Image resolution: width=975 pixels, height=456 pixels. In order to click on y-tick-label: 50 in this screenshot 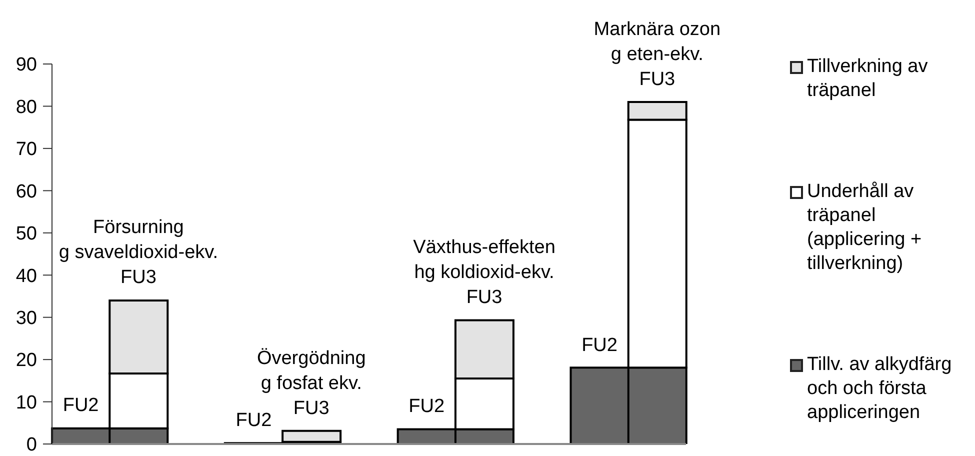, I will do `click(26, 234)`.